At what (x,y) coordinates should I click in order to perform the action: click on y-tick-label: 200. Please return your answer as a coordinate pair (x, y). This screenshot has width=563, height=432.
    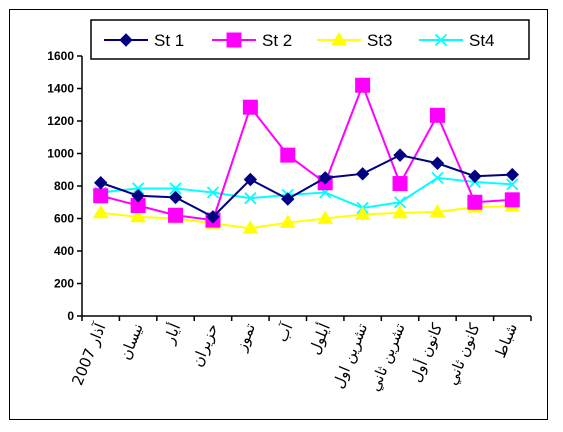
    Looking at the image, I should click on (64, 284).